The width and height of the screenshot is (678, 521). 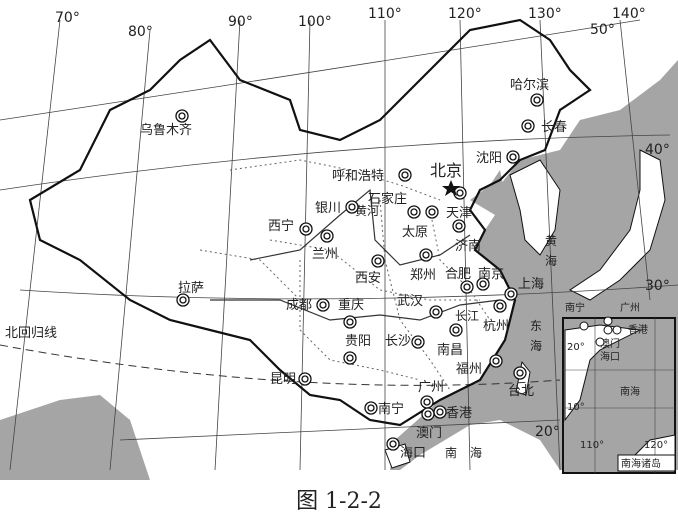 I want to click on city-marker: 成都, so click(x=308, y=305).